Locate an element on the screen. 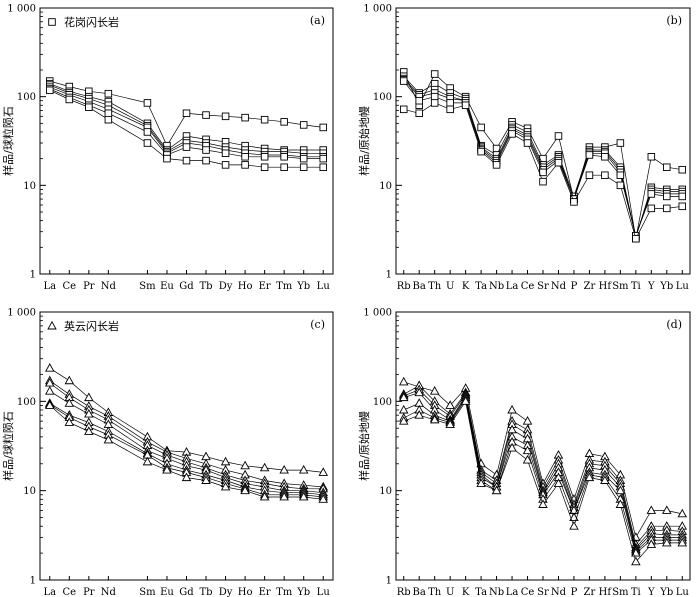 The height and width of the screenshot is (597, 700). x-tick-label: Tb is located at coordinates (205, 286).